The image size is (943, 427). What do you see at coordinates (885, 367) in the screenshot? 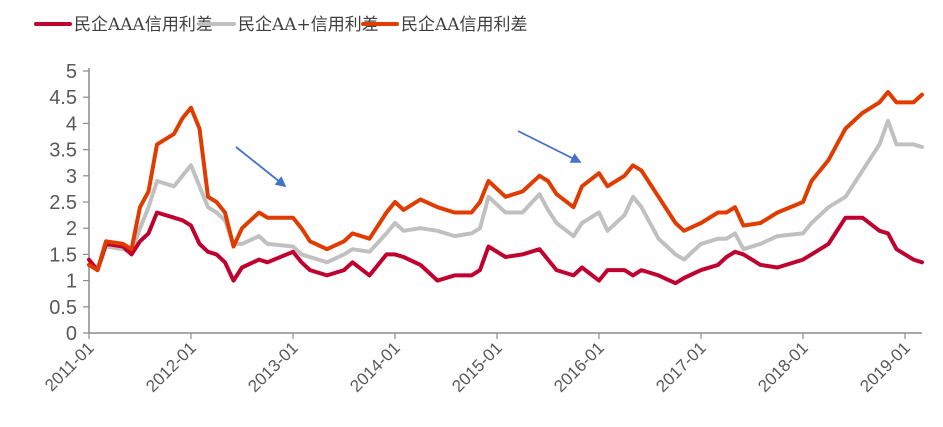
I see `x-tick-label: 2019-01` at bounding box center [885, 367].